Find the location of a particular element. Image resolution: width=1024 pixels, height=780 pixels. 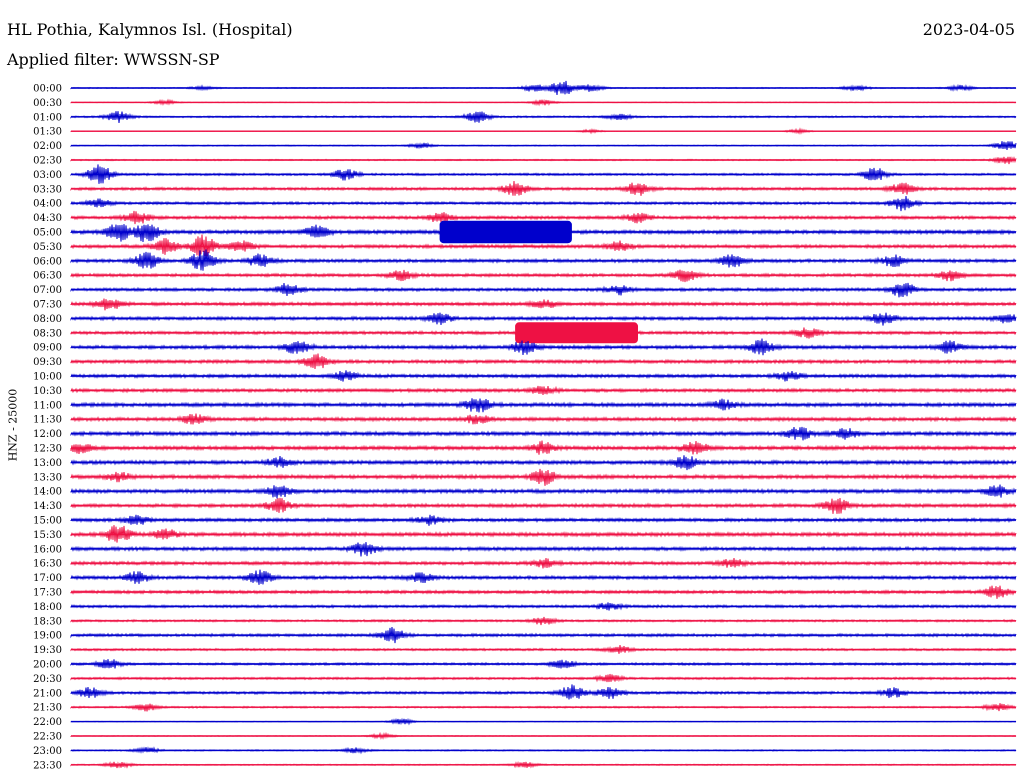

row-time-label: 01:00 is located at coordinates (47, 117).